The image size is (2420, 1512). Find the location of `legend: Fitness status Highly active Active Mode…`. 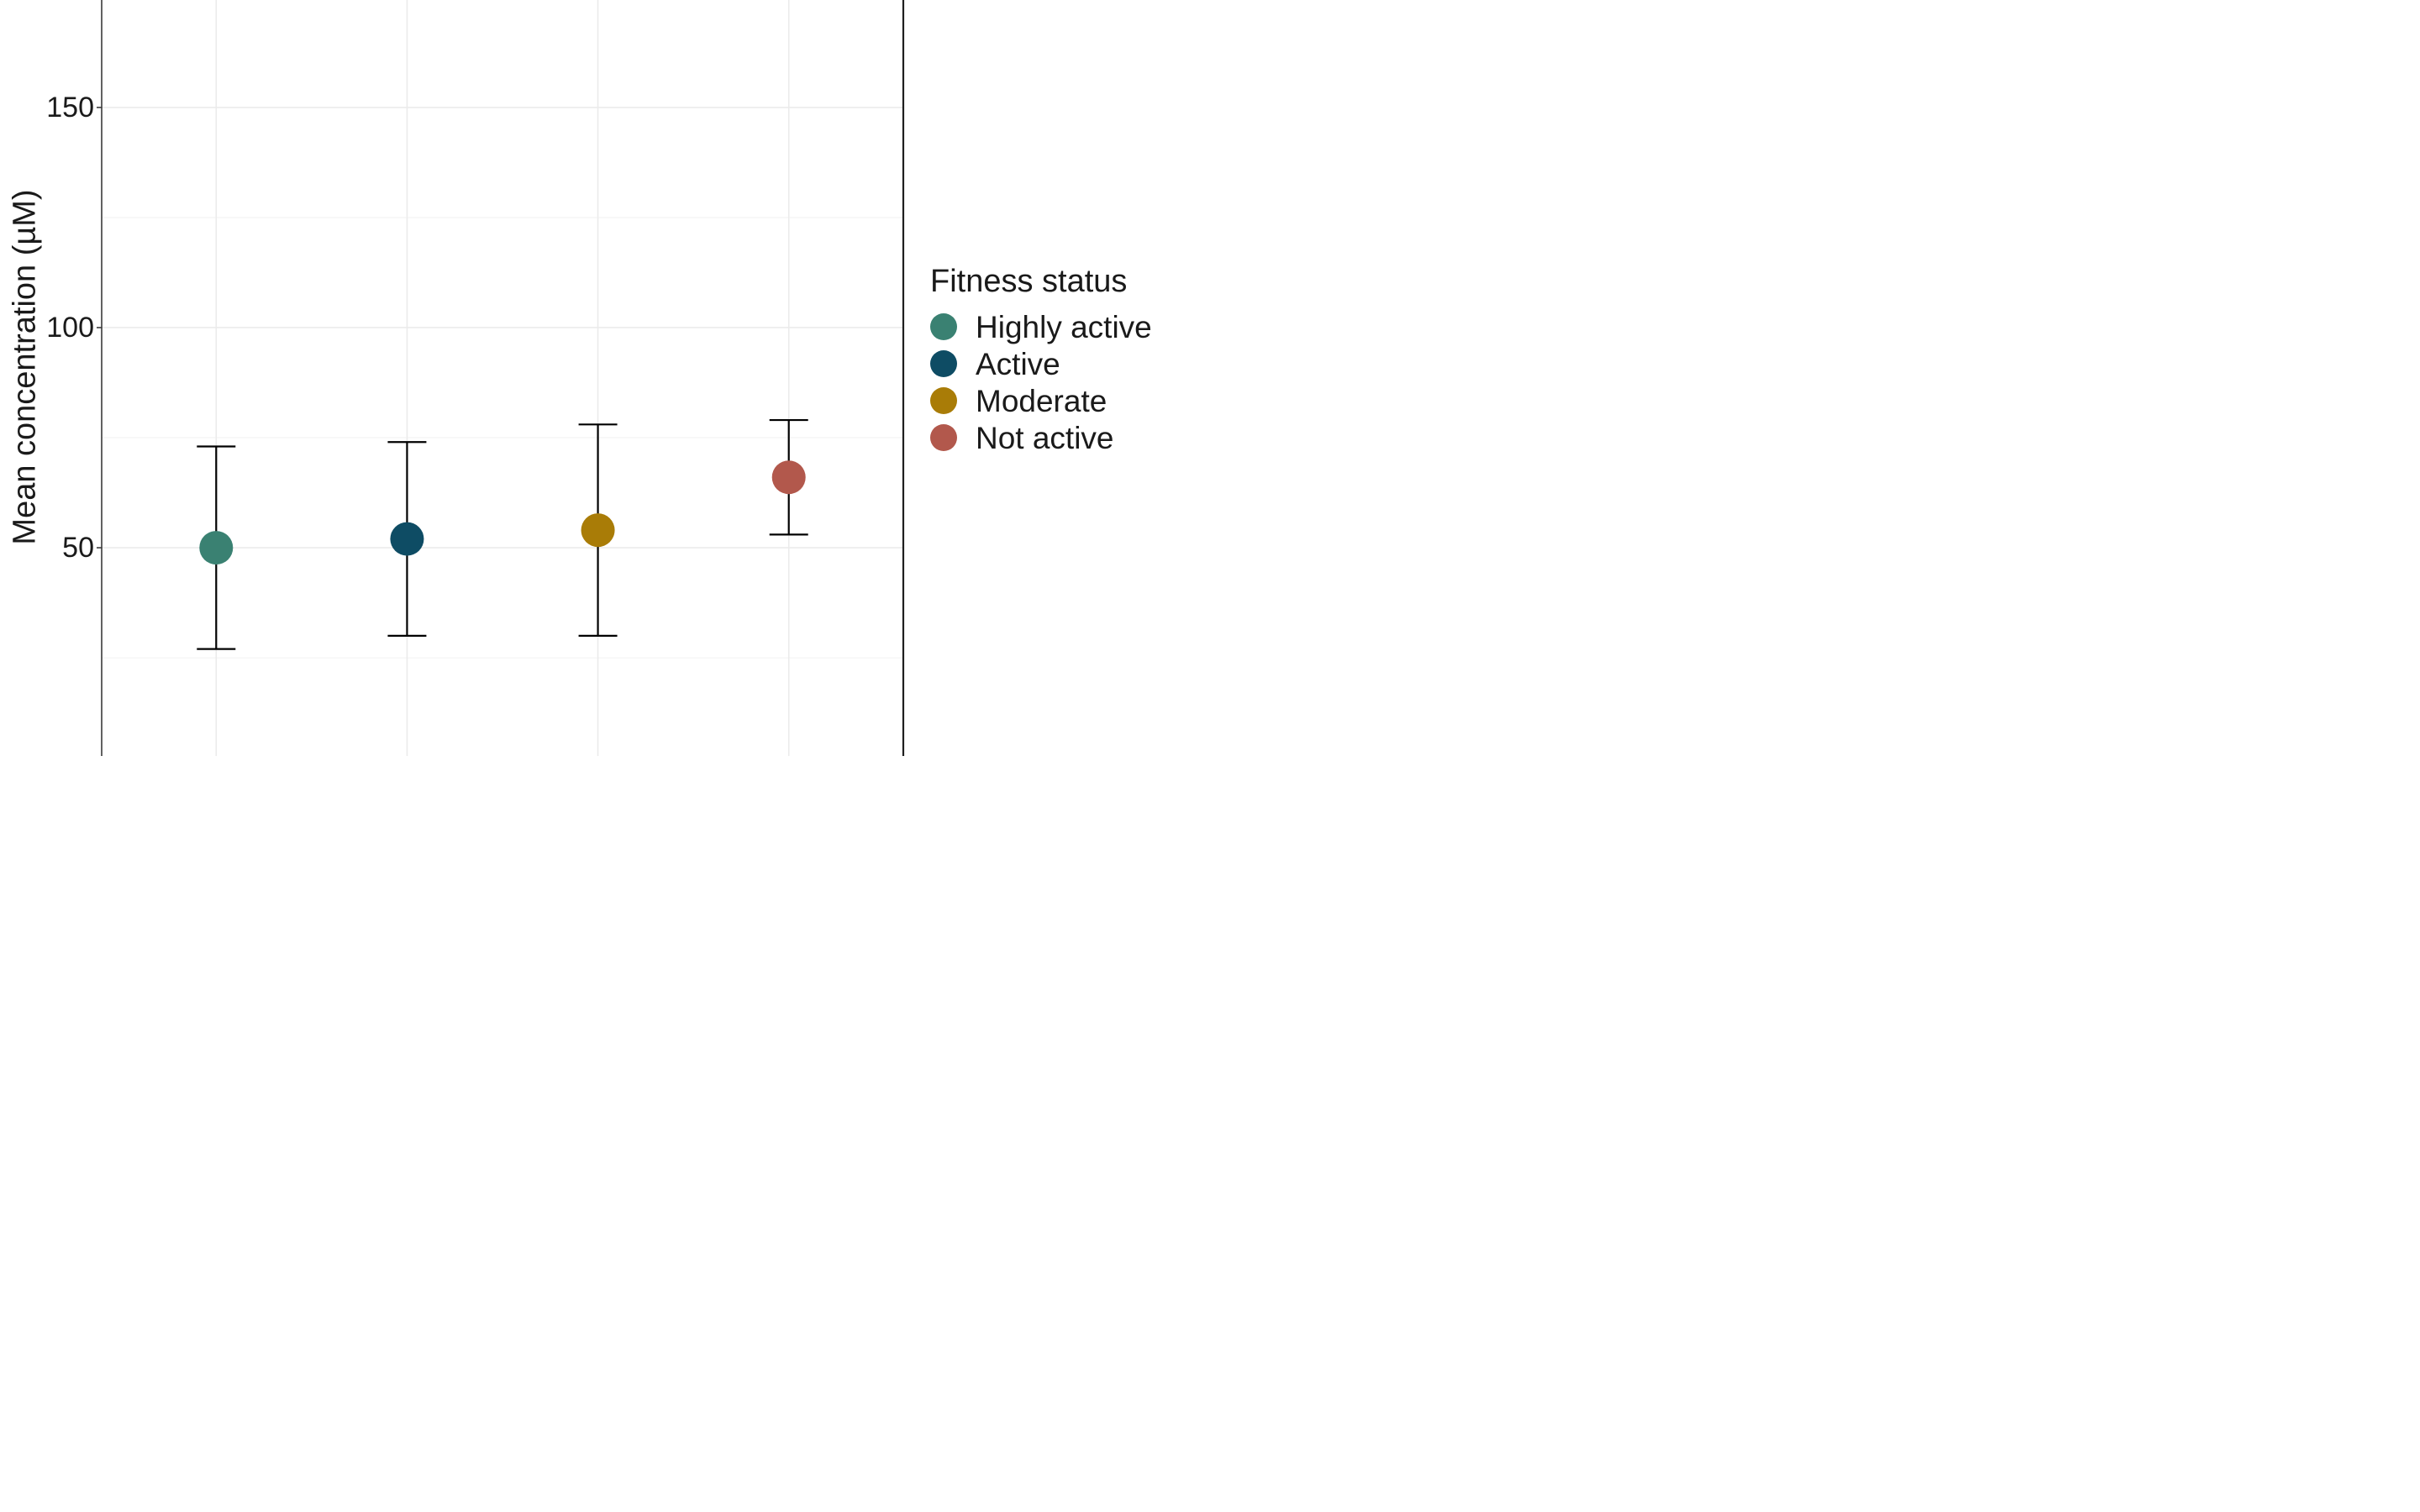

legend: Fitness status Highly active Active Mode… is located at coordinates (1041, 360).